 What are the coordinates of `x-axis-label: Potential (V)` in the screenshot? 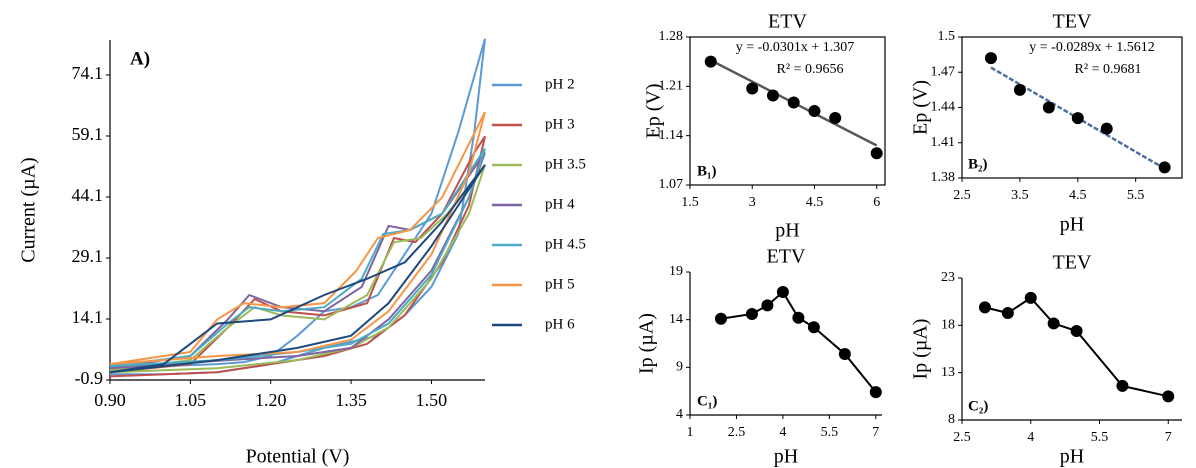 It's located at (298, 457).